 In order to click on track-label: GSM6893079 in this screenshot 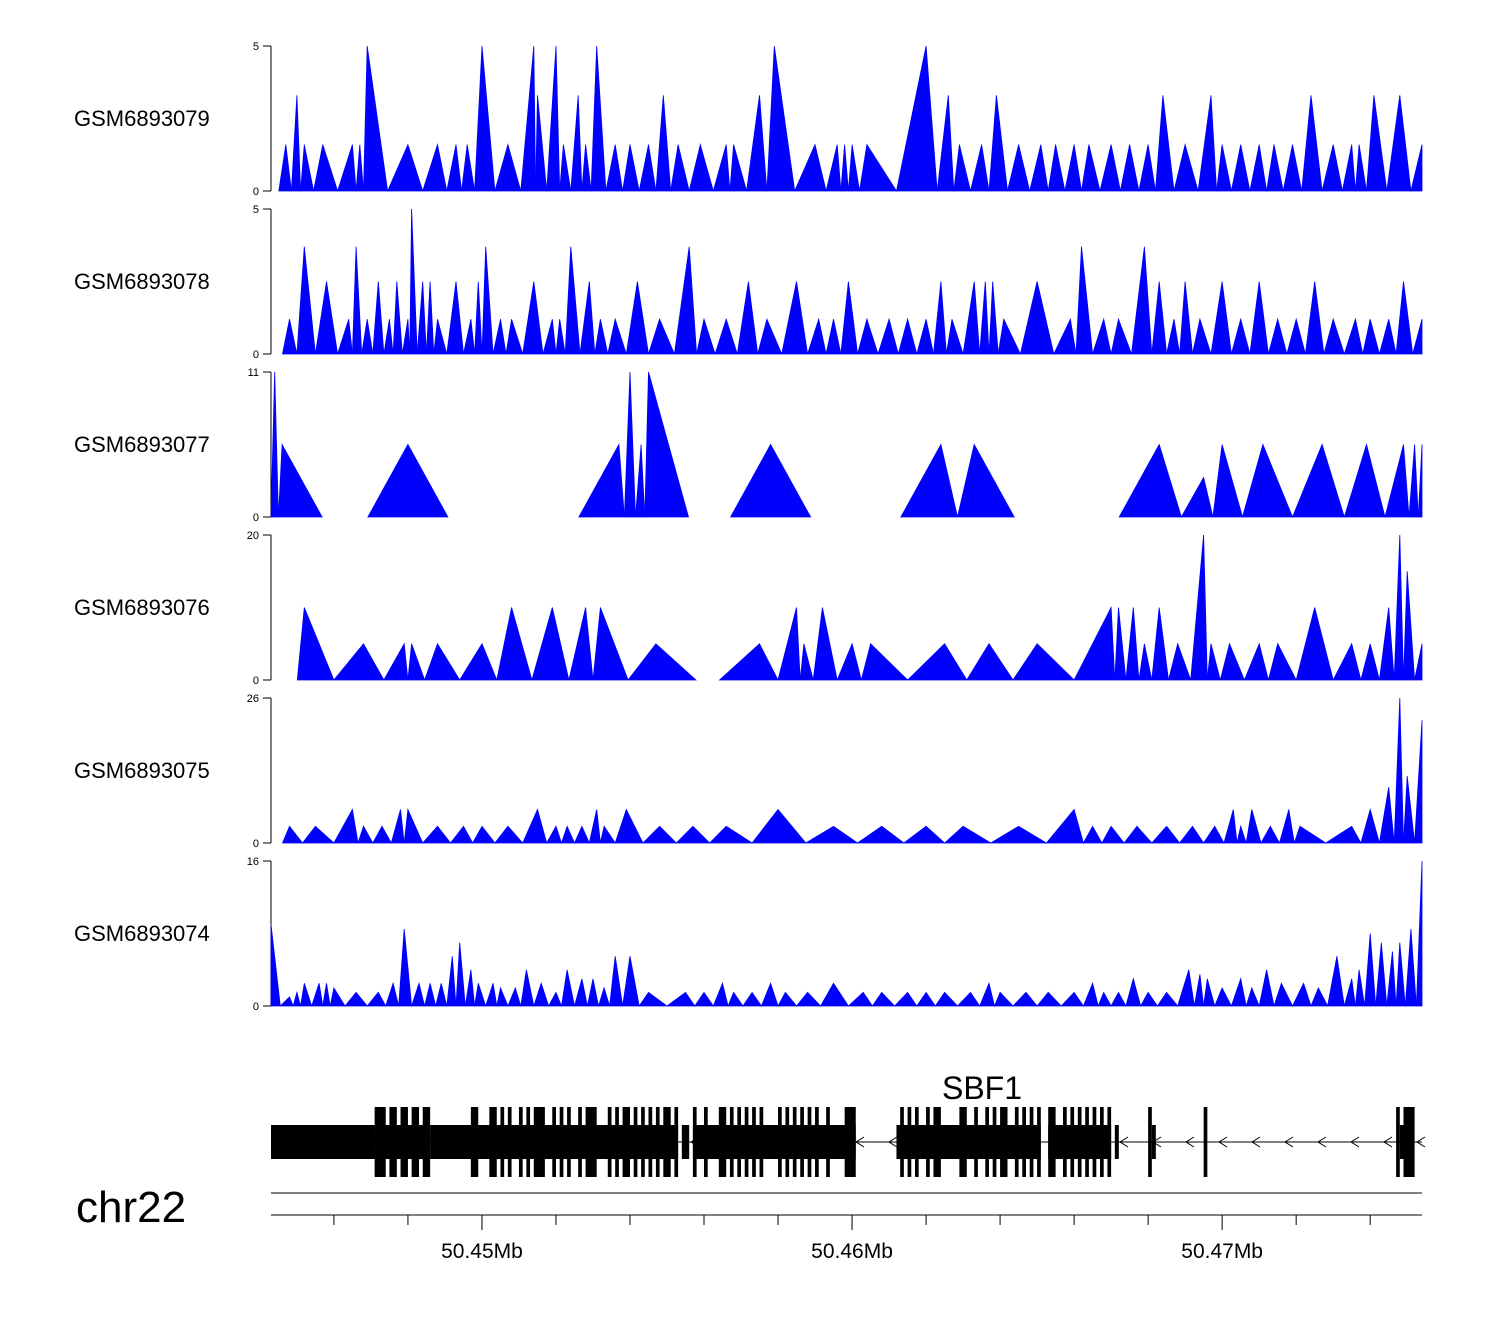, I will do `click(142, 118)`.